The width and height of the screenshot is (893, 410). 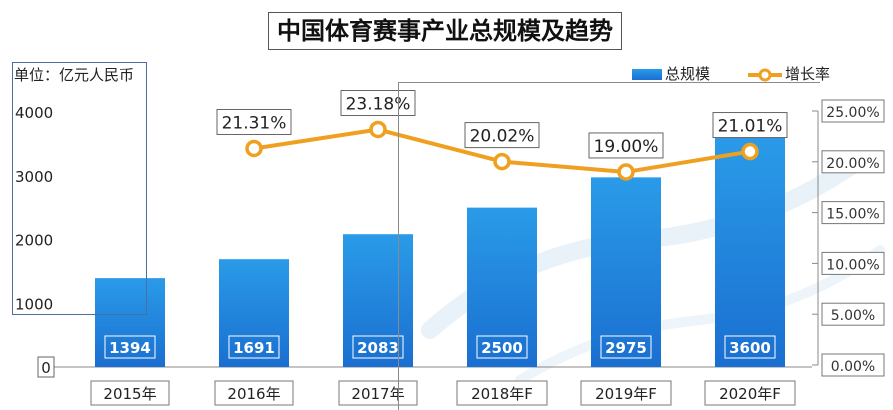 I want to click on bar-value-label: 2975, so click(x=626, y=347).